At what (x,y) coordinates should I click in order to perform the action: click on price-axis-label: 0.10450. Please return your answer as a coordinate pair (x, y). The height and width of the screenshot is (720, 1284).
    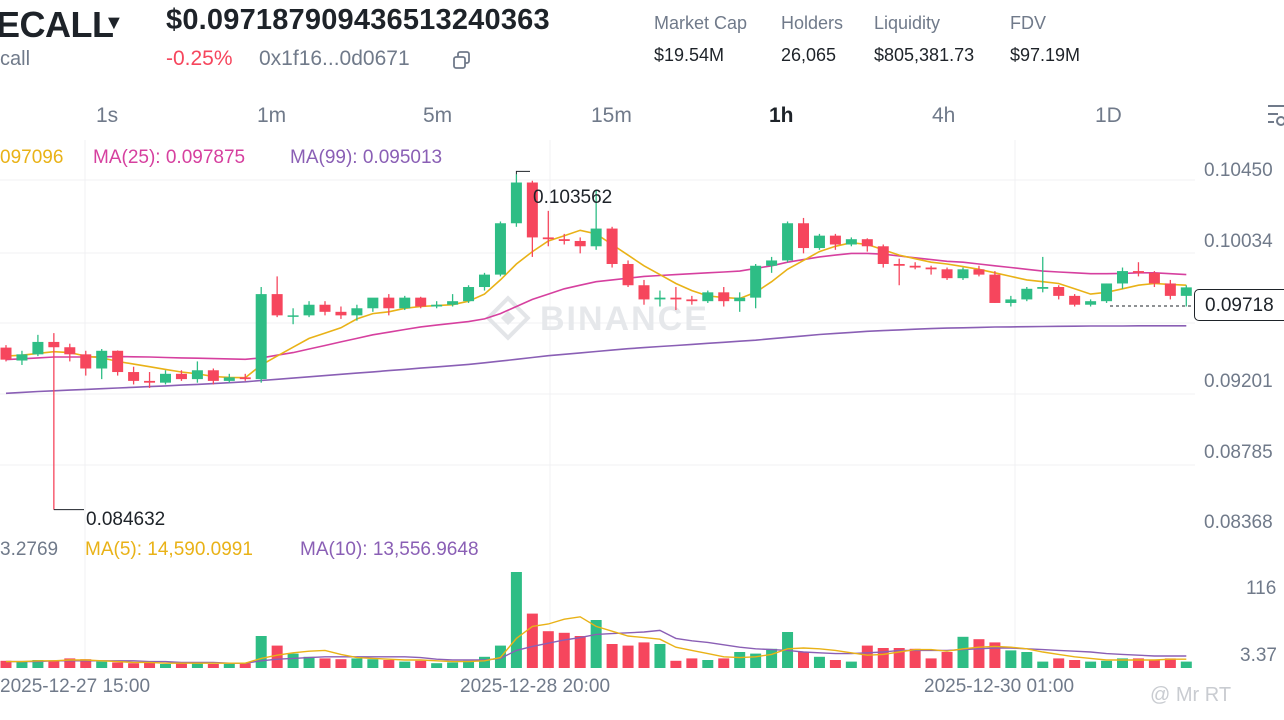
    Looking at the image, I should click on (1238, 170).